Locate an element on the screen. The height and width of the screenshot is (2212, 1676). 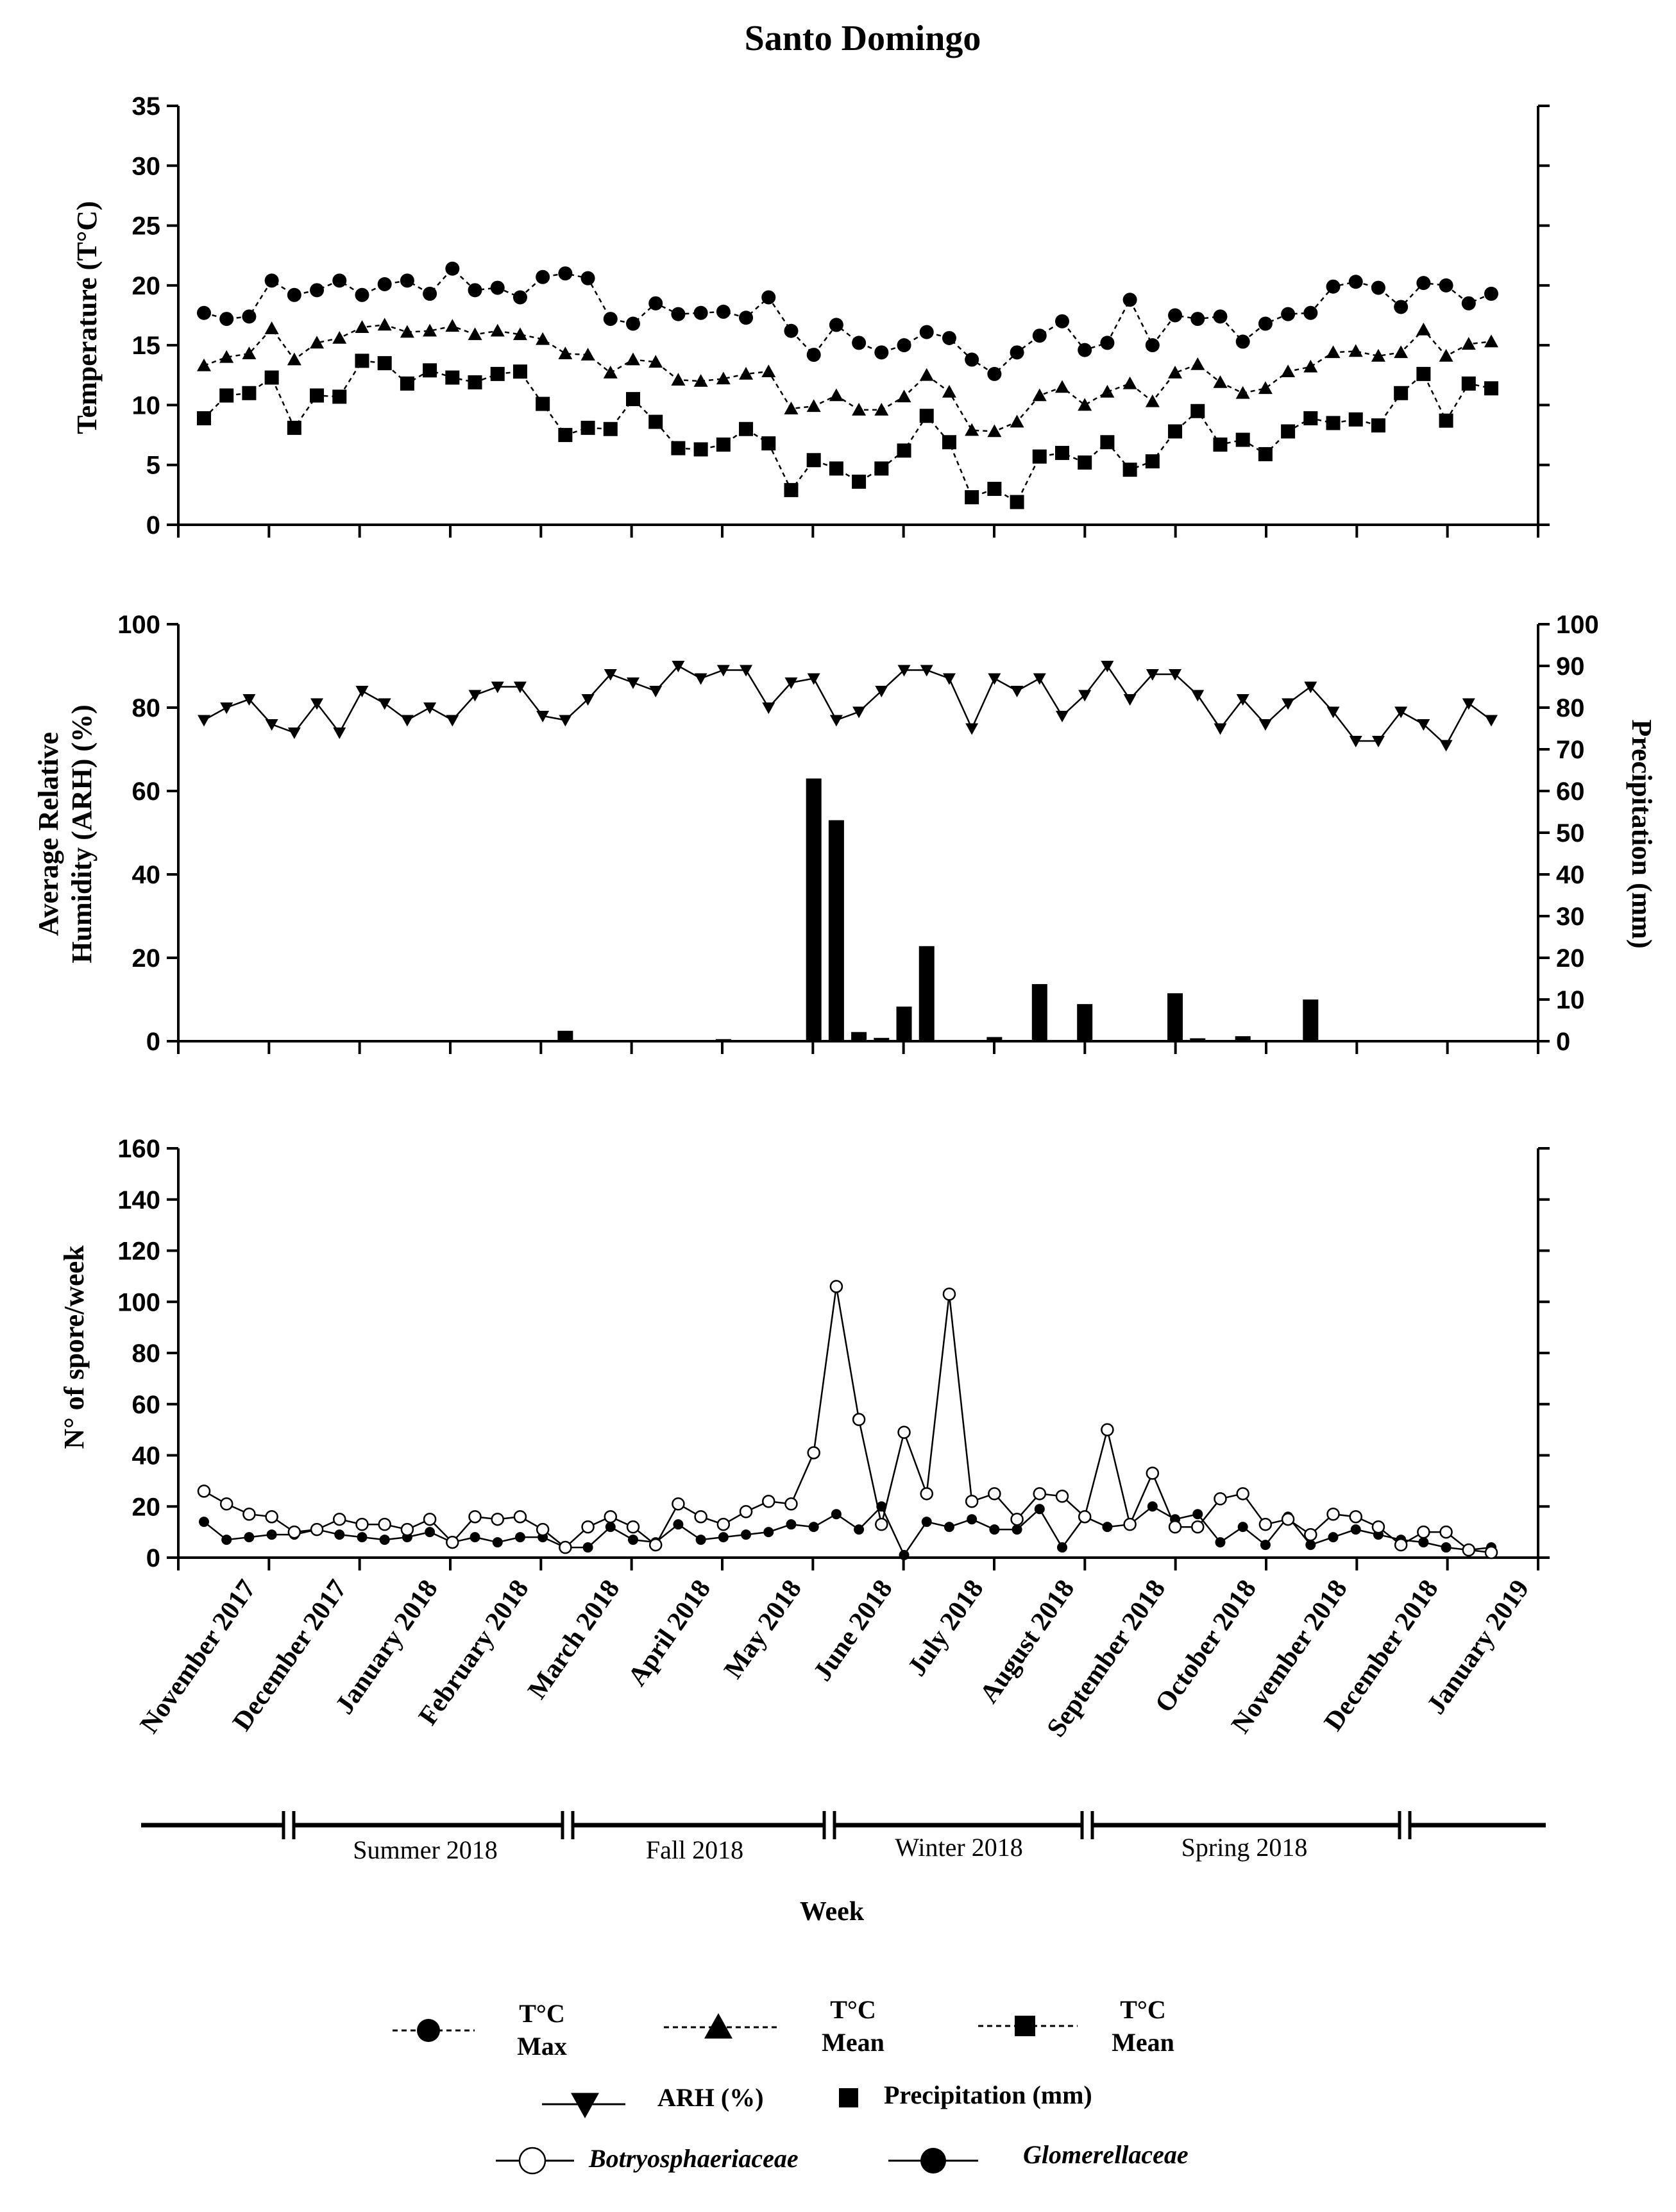
month-label: March 2018 is located at coordinates (573, 1639).